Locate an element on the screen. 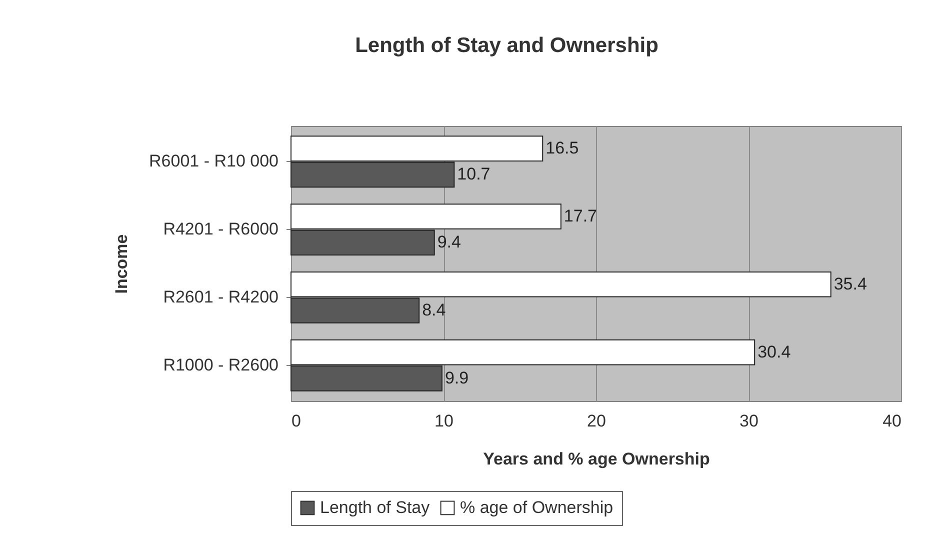  data-label: 30.4 is located at coordinates (774, 352).